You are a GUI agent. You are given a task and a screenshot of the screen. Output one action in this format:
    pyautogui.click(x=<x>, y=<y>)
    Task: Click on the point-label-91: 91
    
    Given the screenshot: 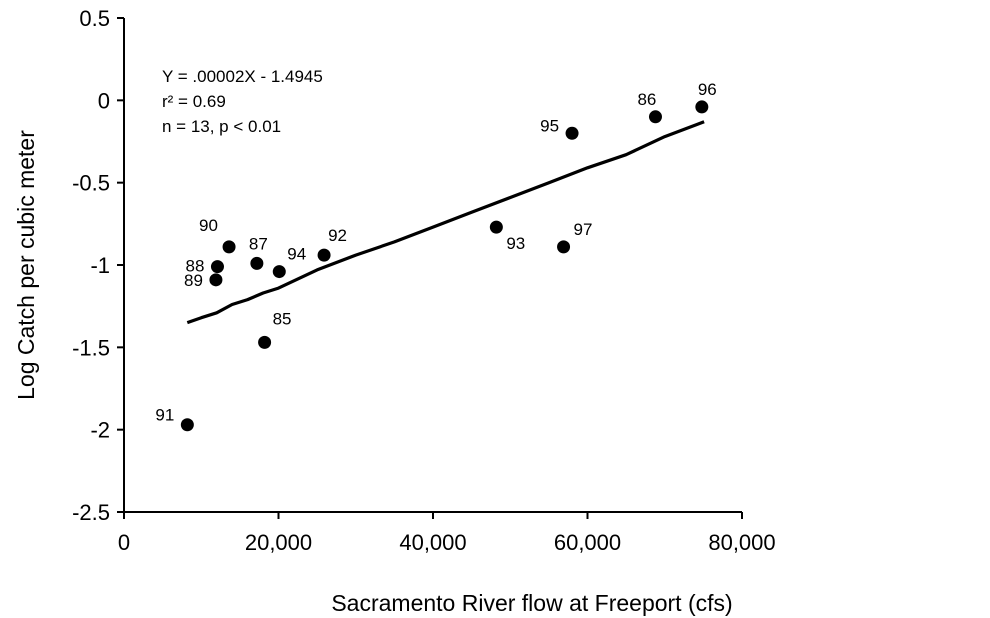 What is the action you would take?
    pyautogui.click(x=164, y=415)
    